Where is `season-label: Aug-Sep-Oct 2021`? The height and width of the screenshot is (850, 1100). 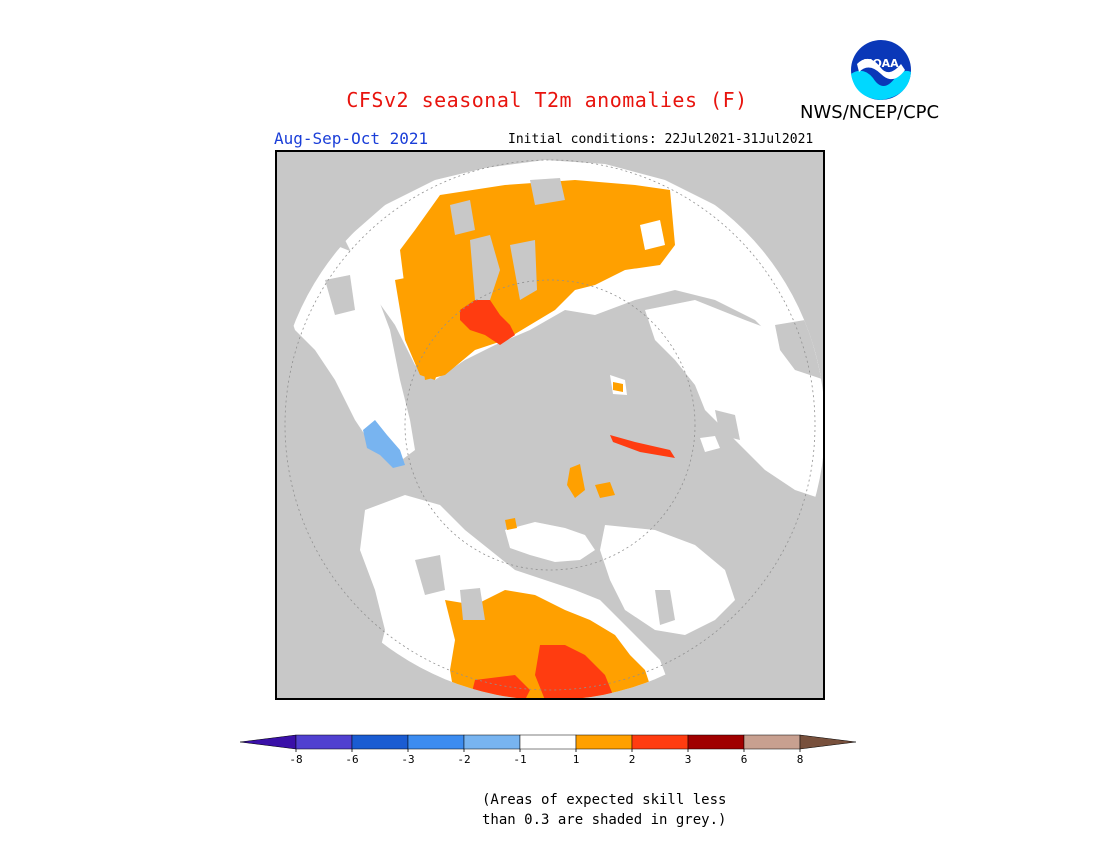 season-label: Aug-Sep-Oct 2021 is located at coordinates (351, 138).